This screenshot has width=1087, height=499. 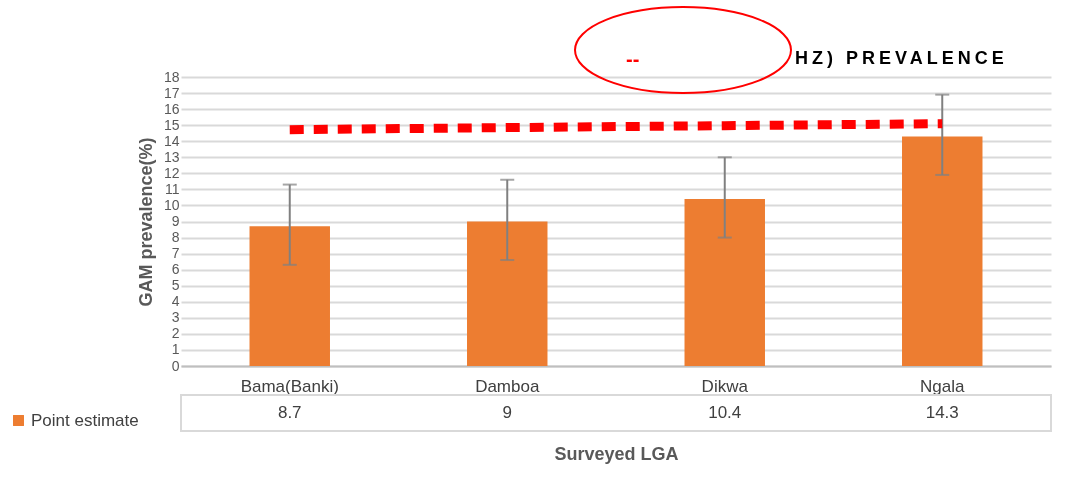 What do you see at coordinates (175, 317) in the screenshot?
I see `y-tick-label: 3` at bounding box center [175, 317].